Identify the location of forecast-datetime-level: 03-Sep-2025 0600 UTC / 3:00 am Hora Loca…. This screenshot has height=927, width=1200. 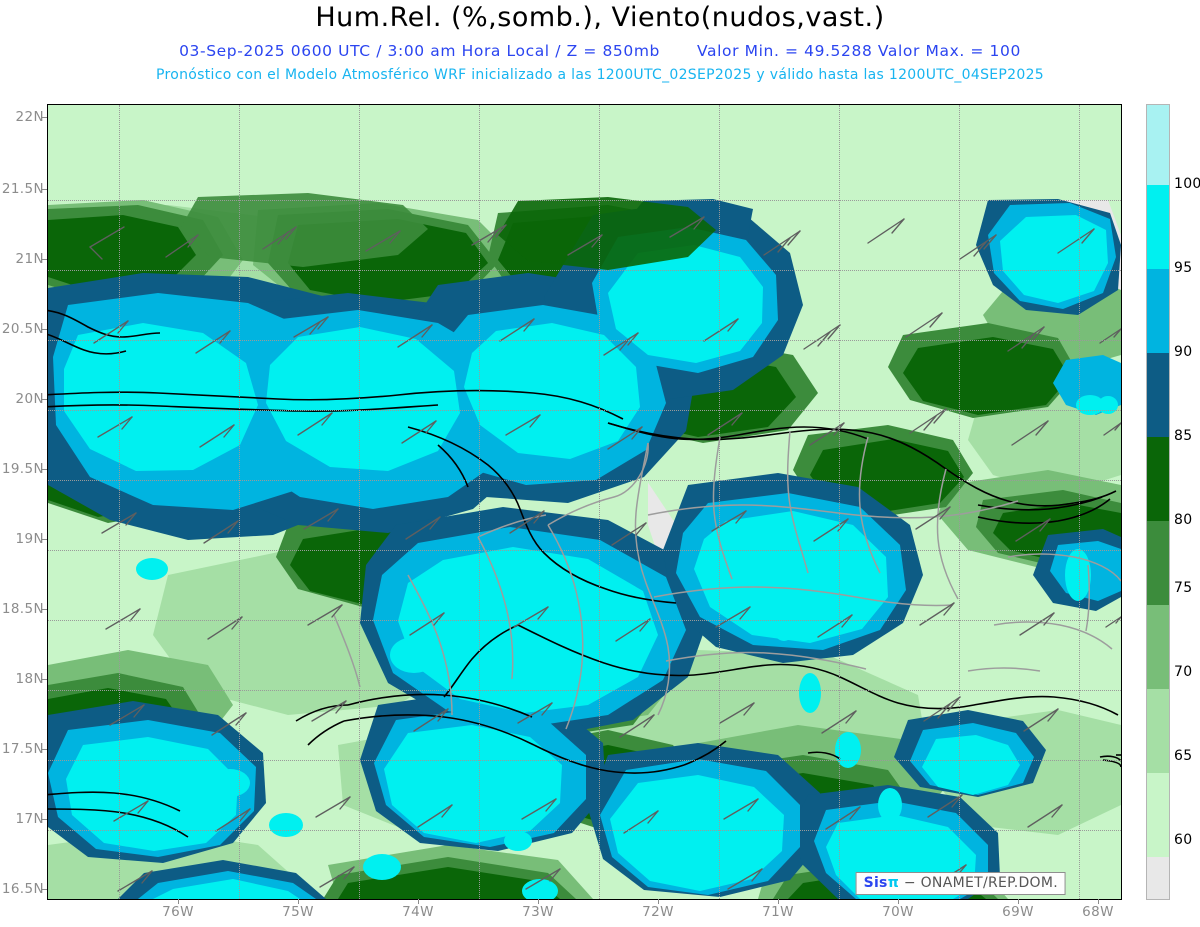
(419, 51).